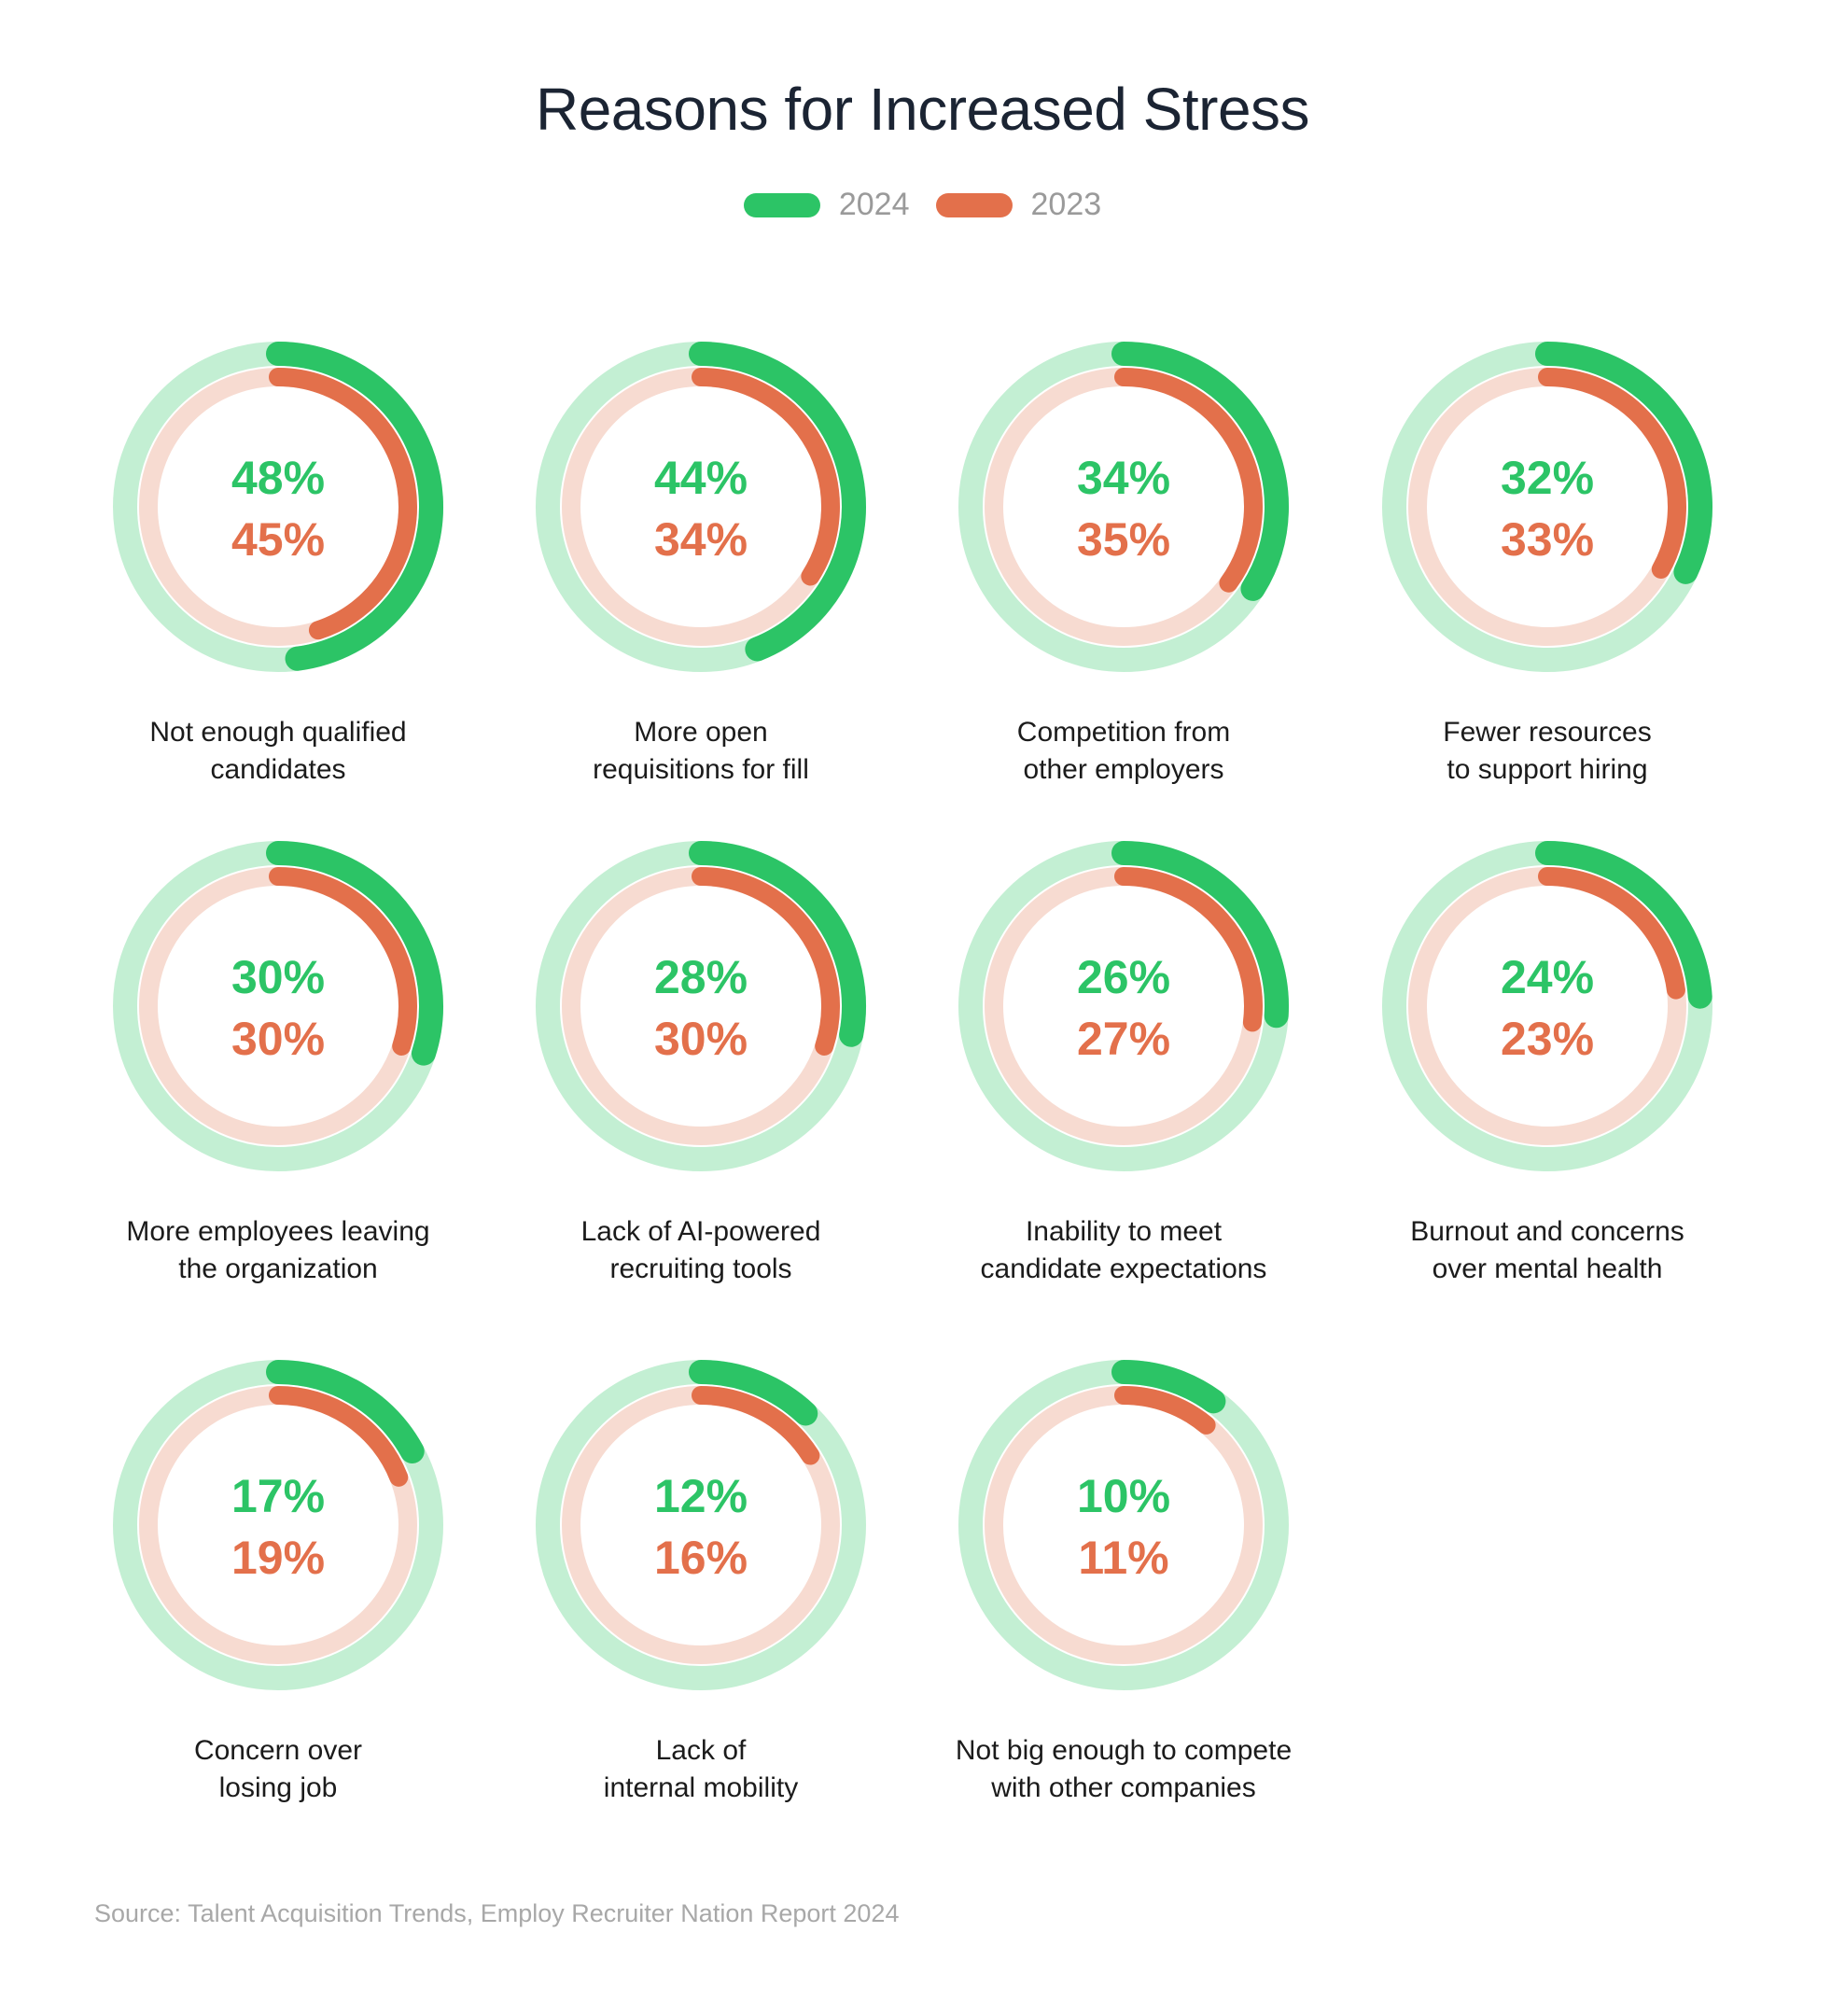 This screenshot has width=1845, height=2016. Describe the element at coordinates (1123, 1039) in the screenshot. I see `value-label-2023: 27%` at that location.